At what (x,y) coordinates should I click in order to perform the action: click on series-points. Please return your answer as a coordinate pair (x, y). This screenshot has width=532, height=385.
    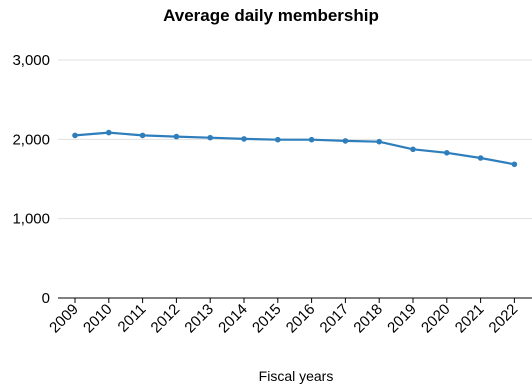
    Looking at the image, I should click on (295, 148).